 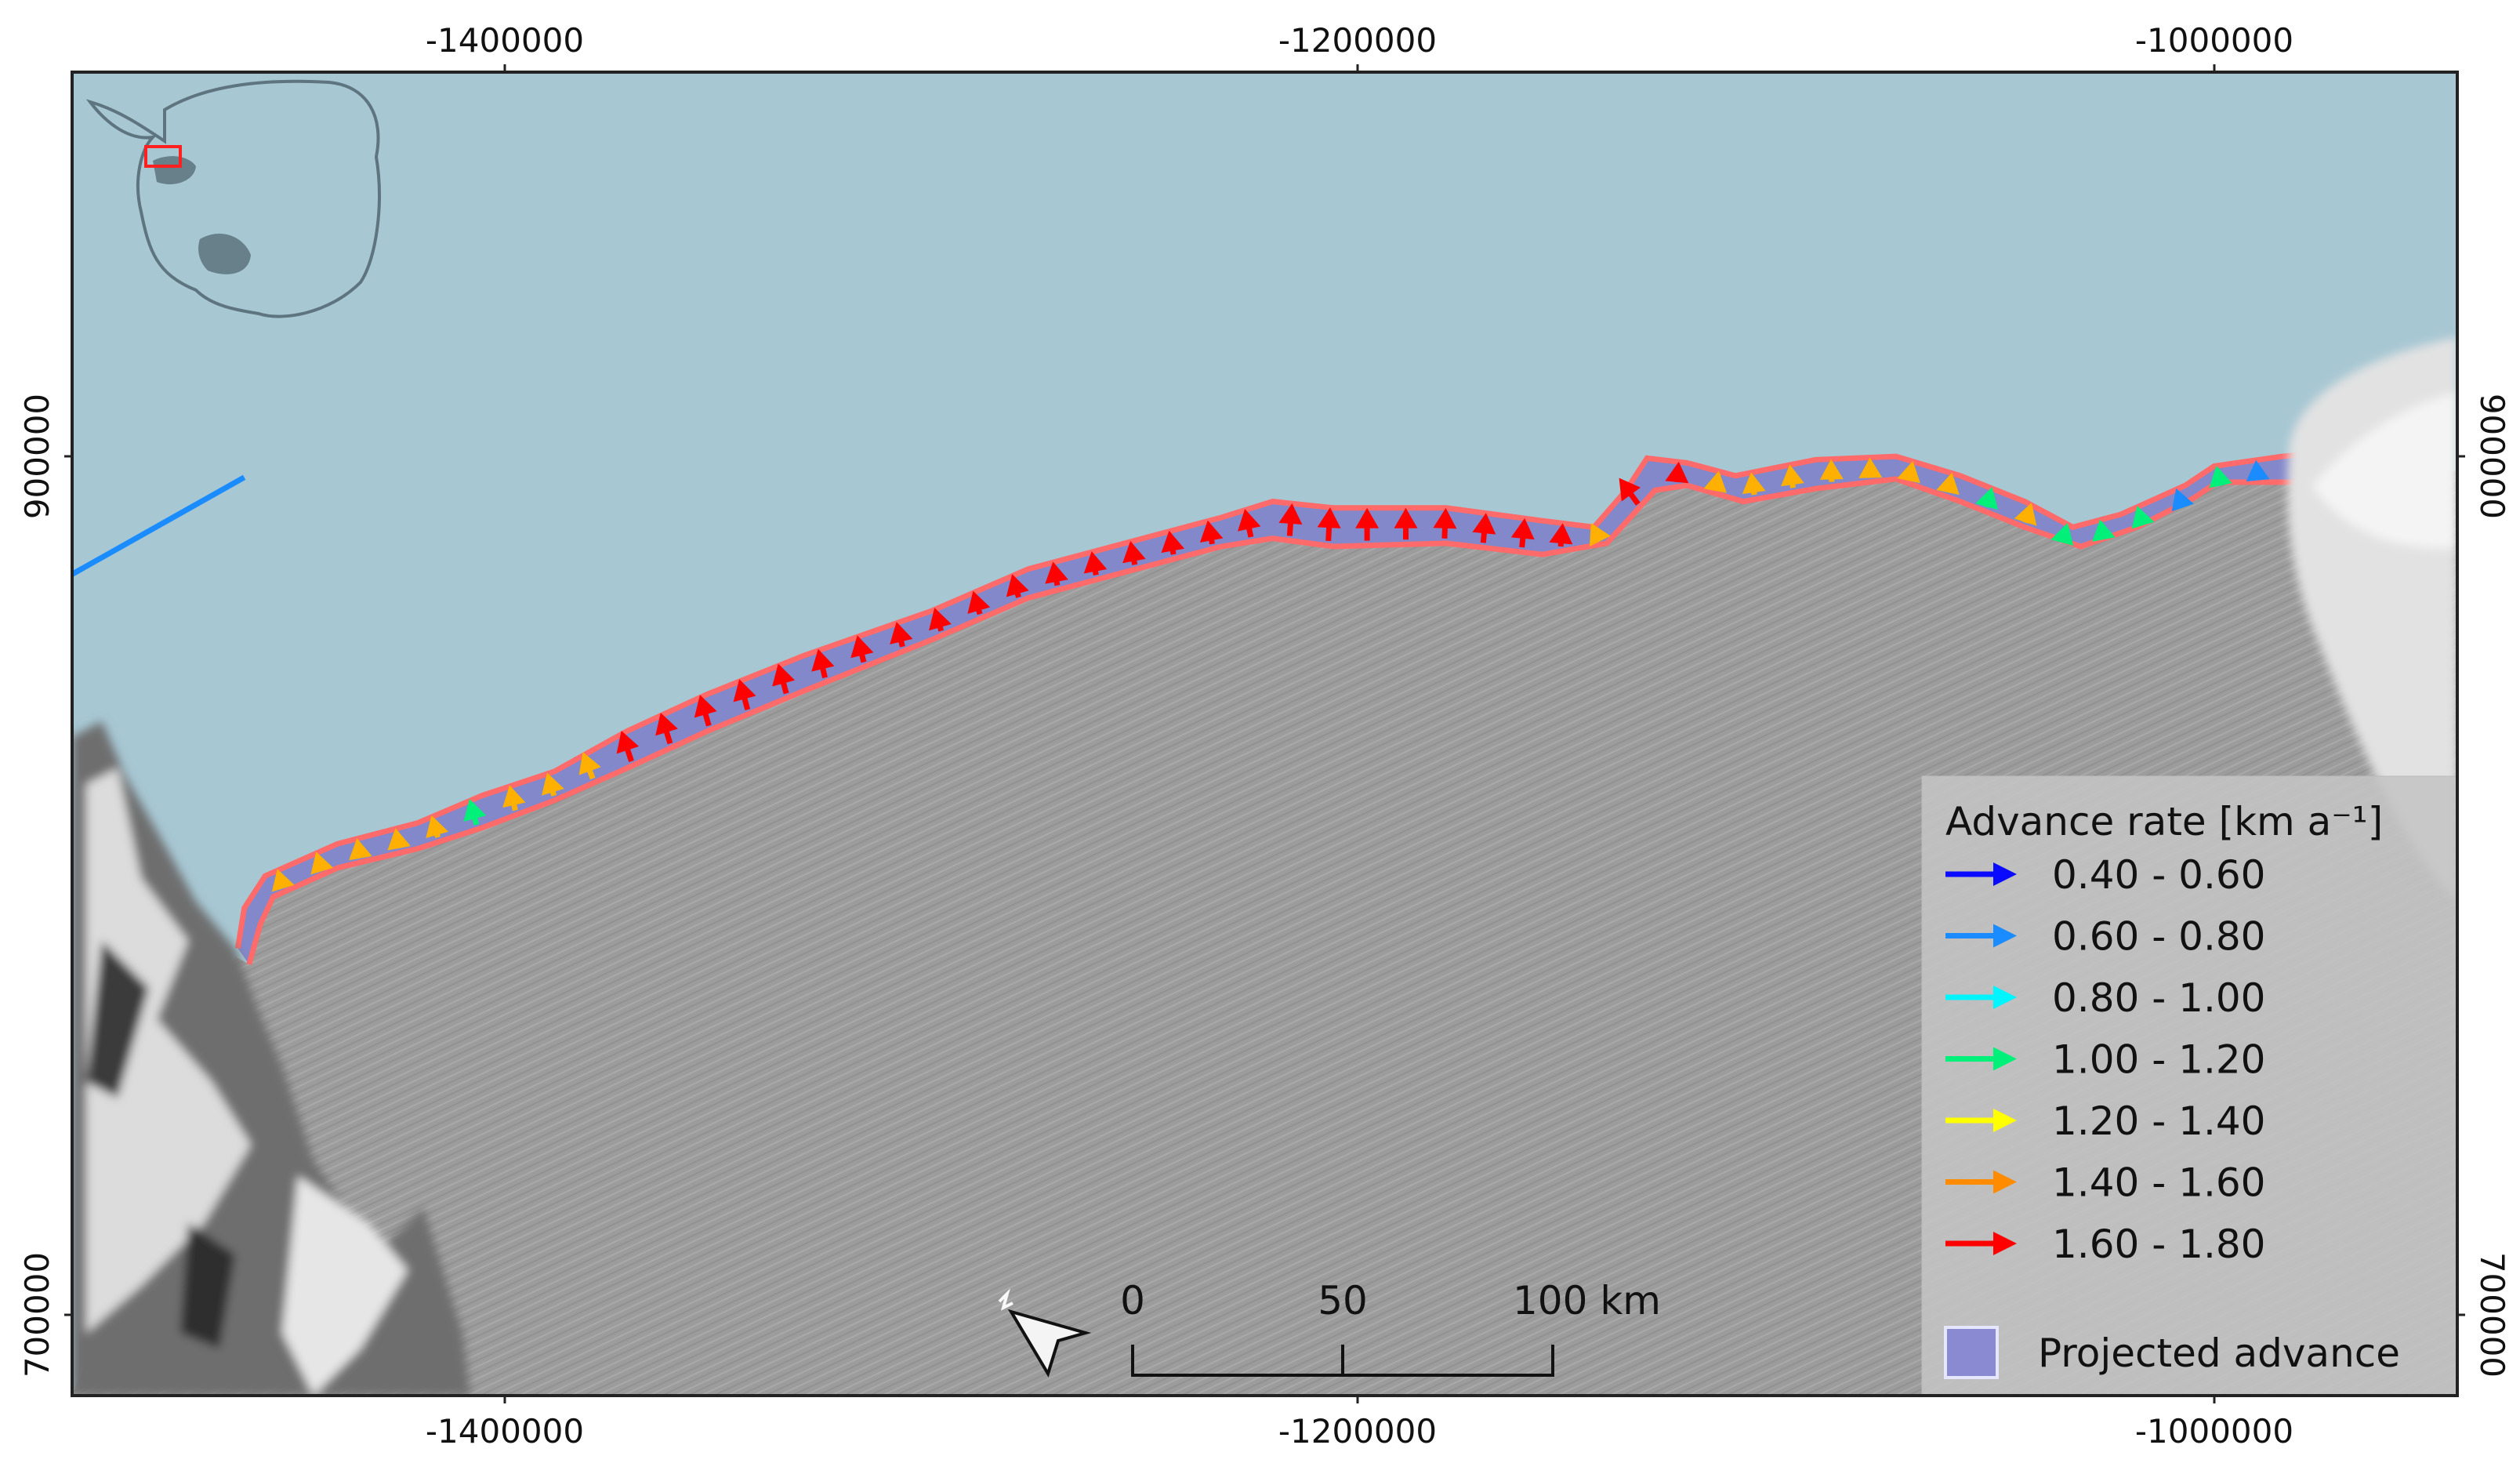 I want to click on scale-label-0: 0, so click(x=1132, y=1300).